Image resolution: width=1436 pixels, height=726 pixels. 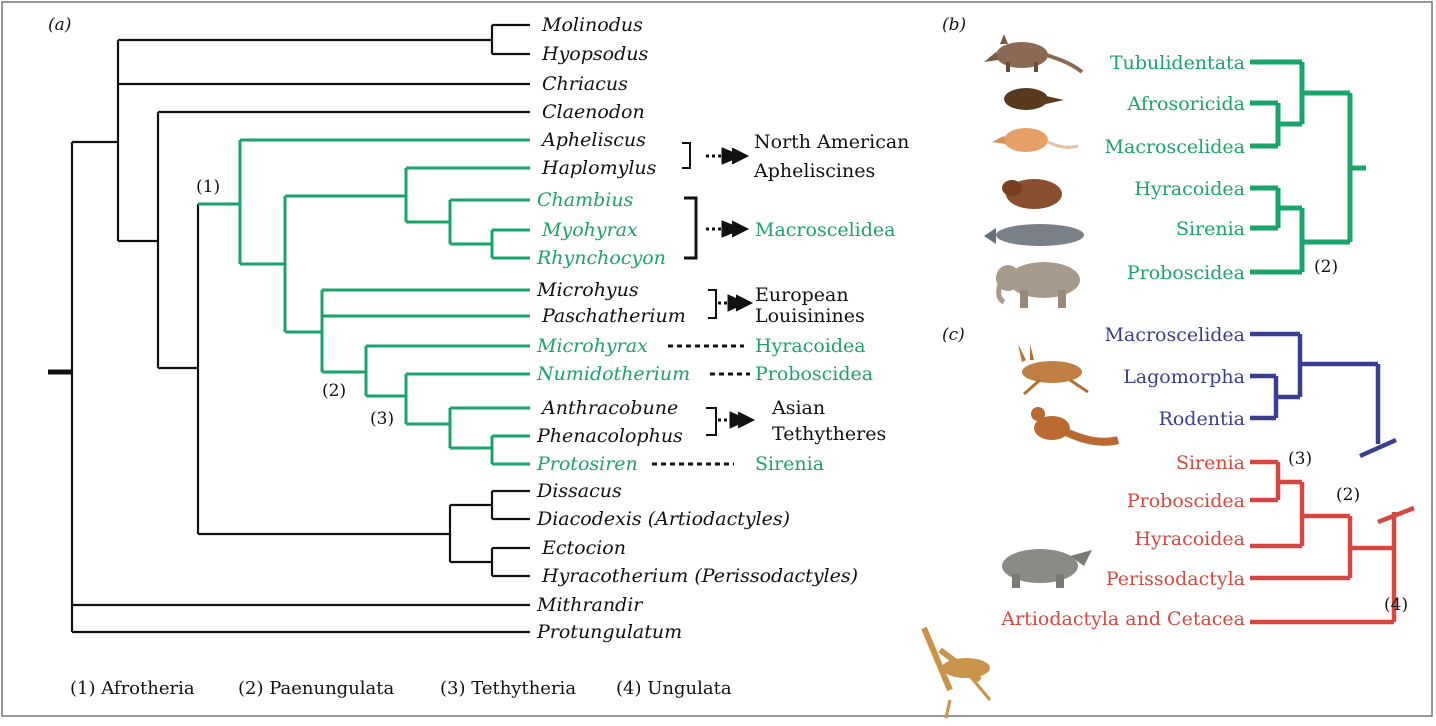 What do you see at coordinates (593, 112) in the screenshot?
I see `taxon-claenodon: Claenodon` at bounding box center [593, 112].